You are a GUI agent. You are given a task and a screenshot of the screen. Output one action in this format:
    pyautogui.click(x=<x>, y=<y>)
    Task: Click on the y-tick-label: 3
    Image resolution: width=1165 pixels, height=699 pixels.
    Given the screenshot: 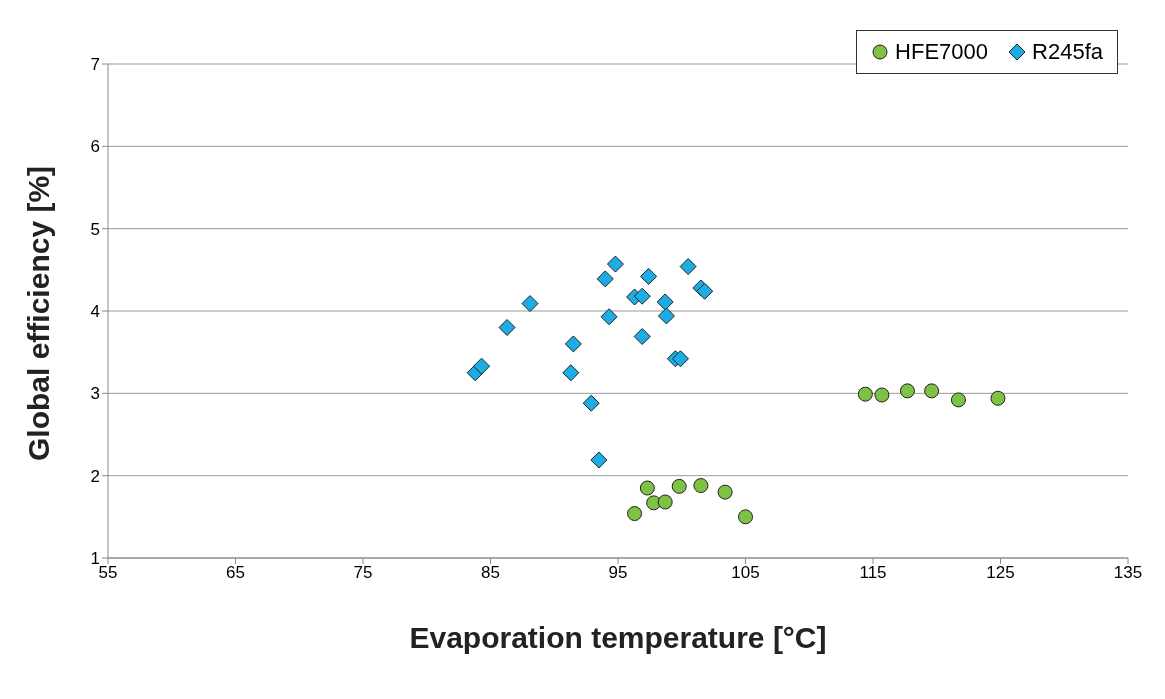 What is the action you would take?
    pyautogui.click(x=95, y=394)
    